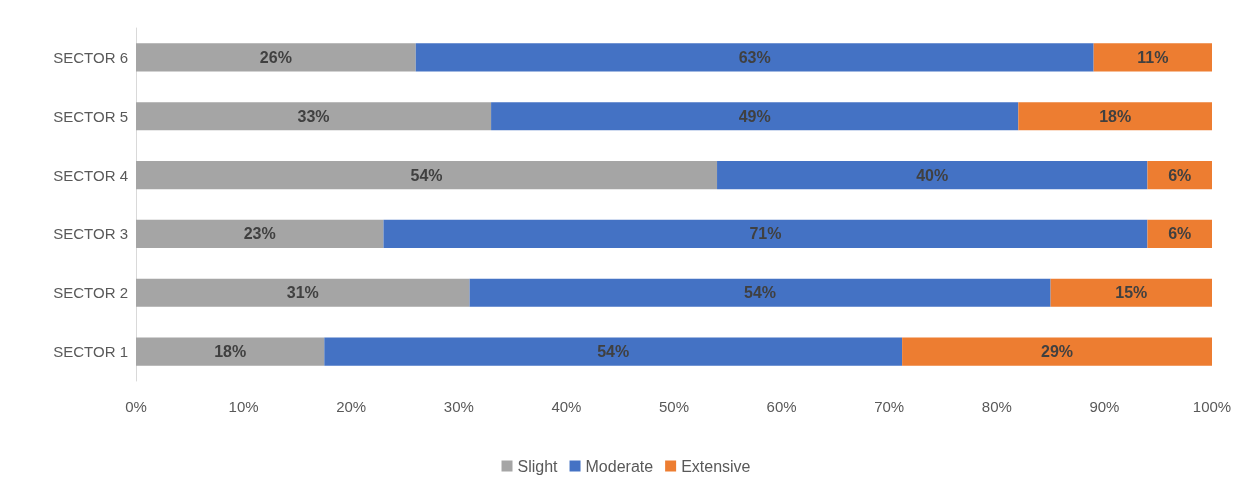 Image resolution: width=1252 pixels, height=489 pixels. I want to click on data-label: 31%, so click(302, 293).